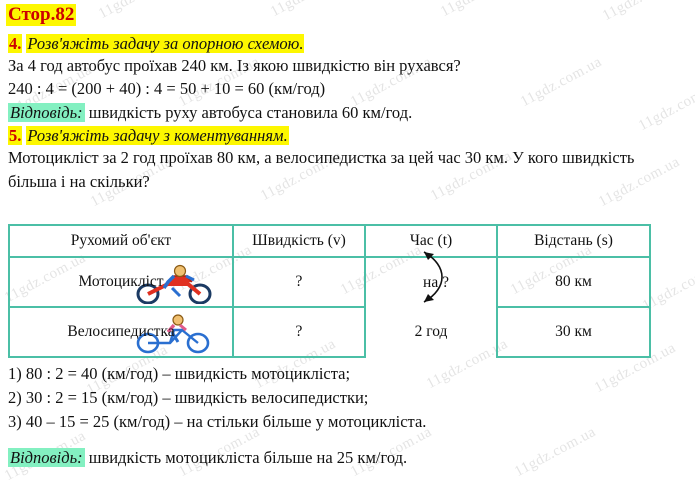 The image size is (695, 485). I want to click on table-row: Велосипедистка ?, so click(329, 332).